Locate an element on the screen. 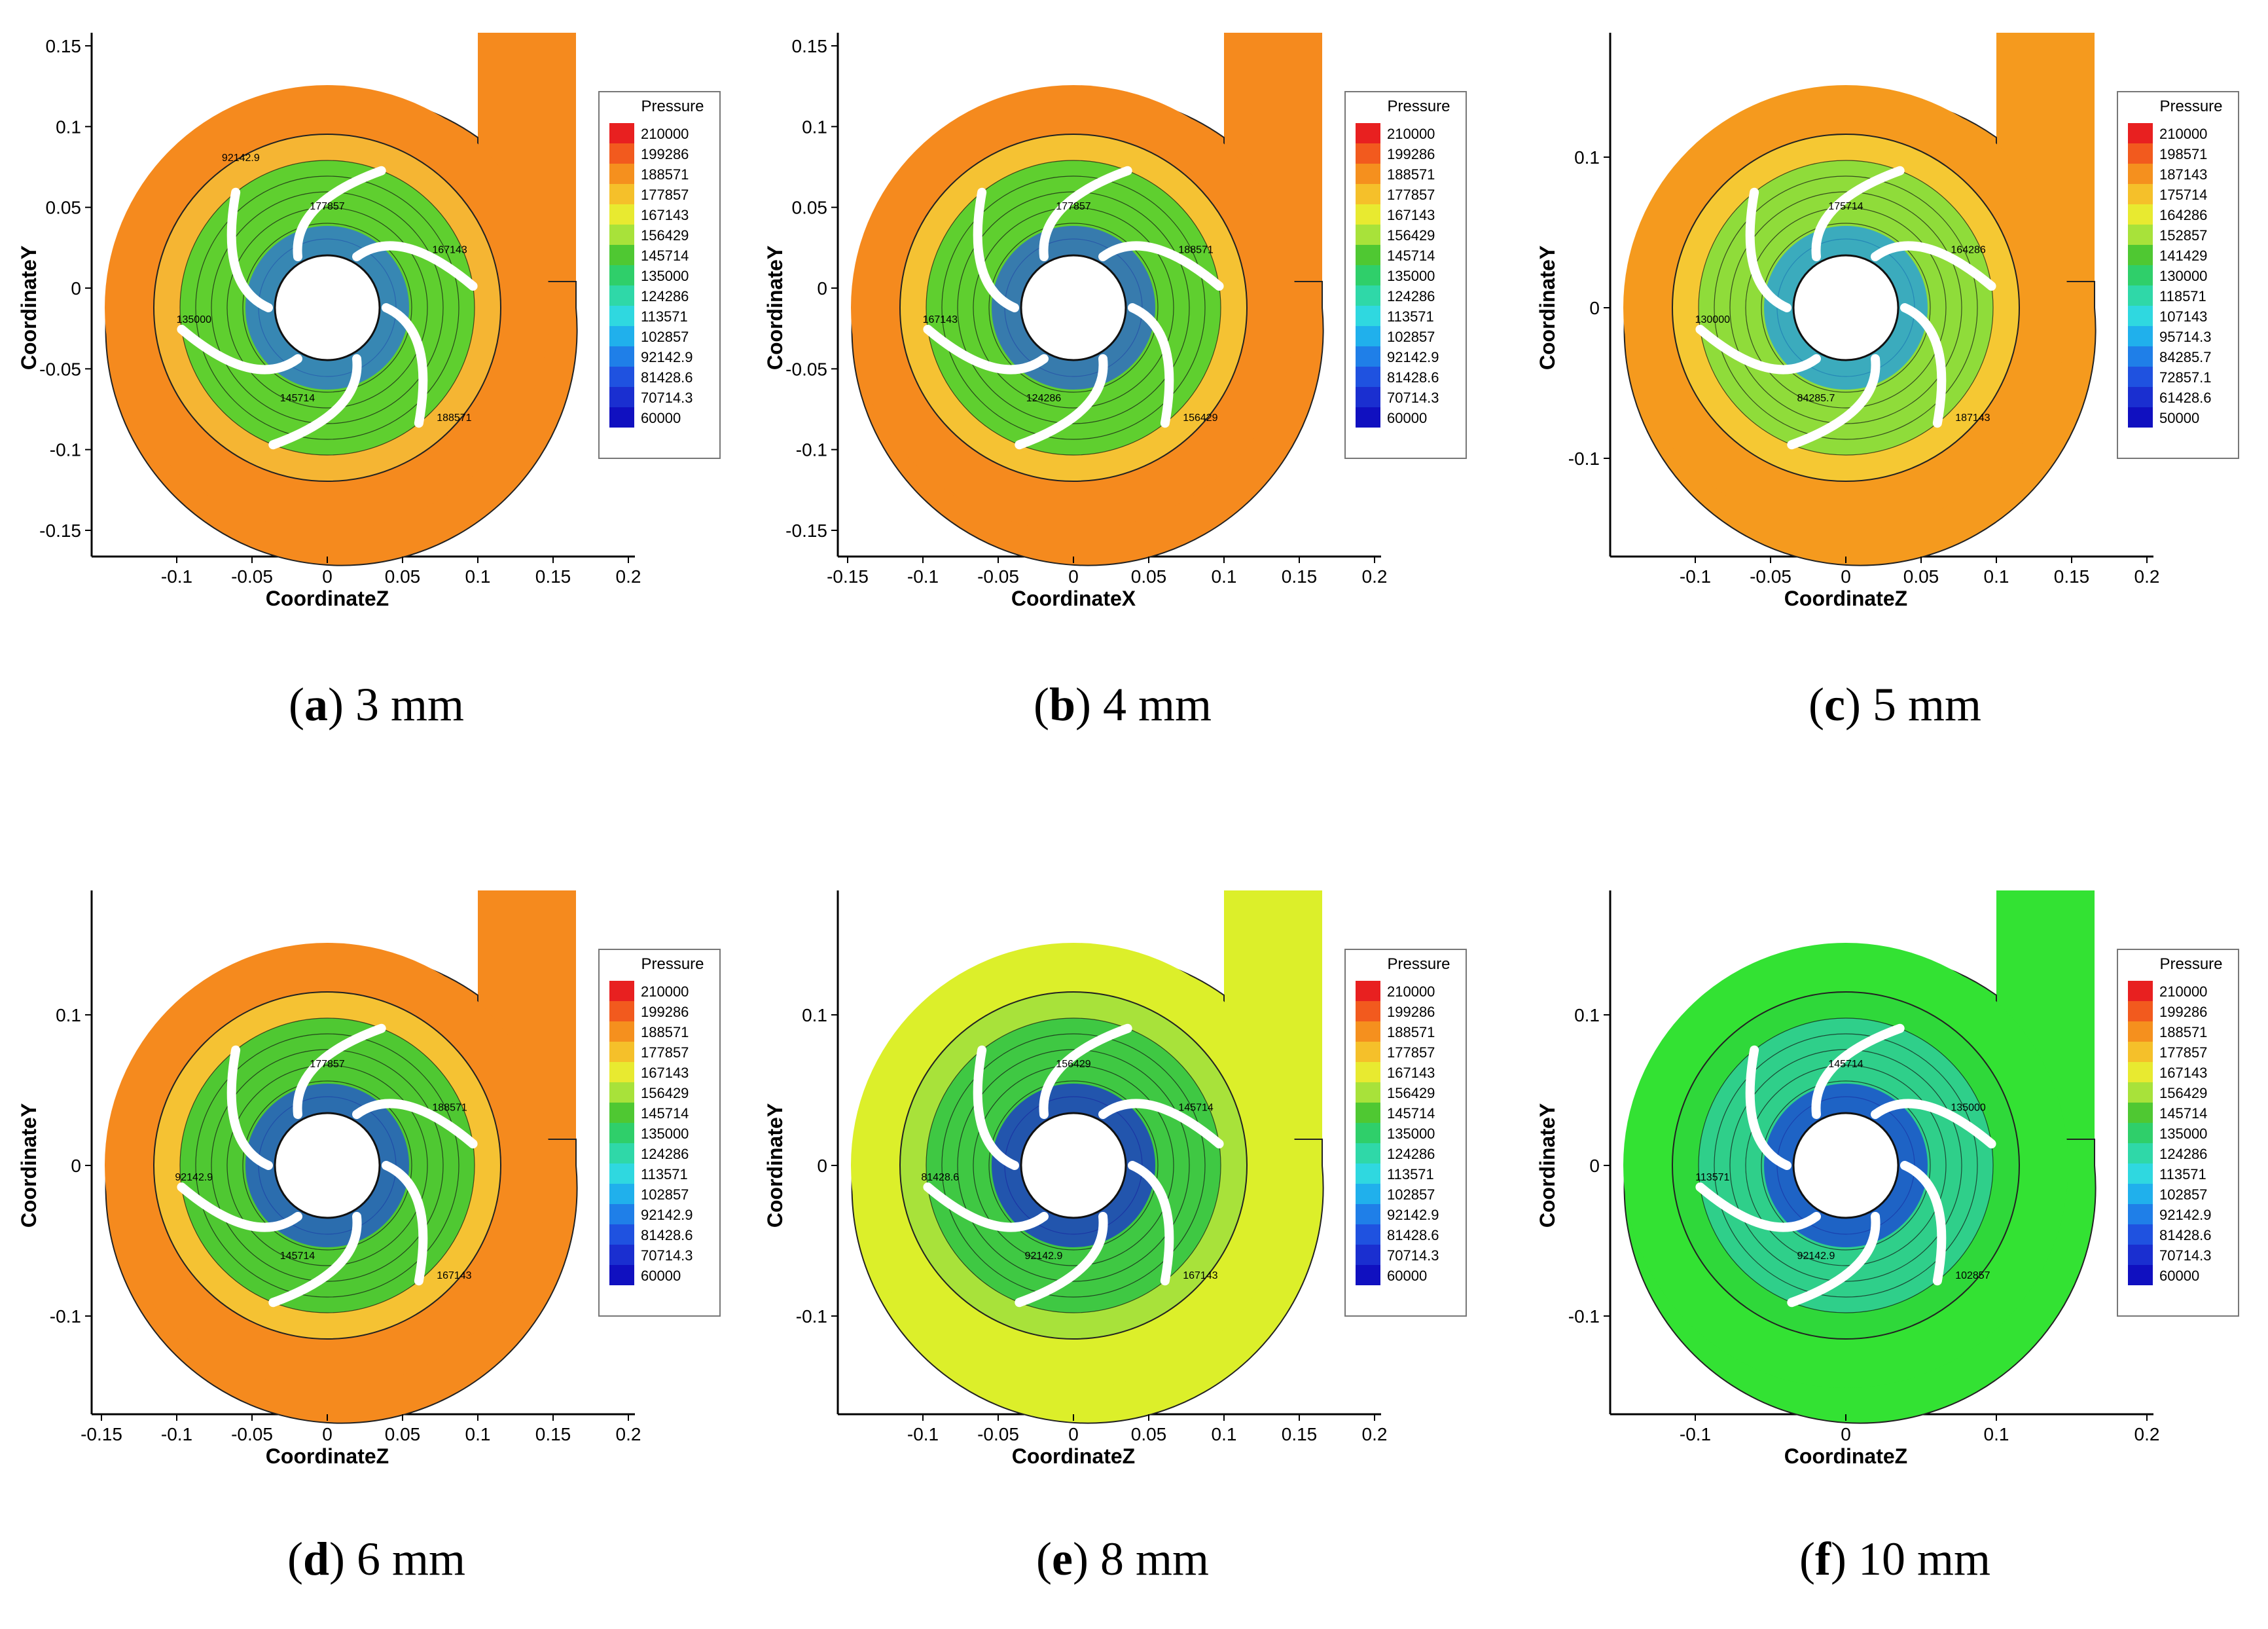  x-tick-label: -0.05 is located at coordinates (1770, 576).